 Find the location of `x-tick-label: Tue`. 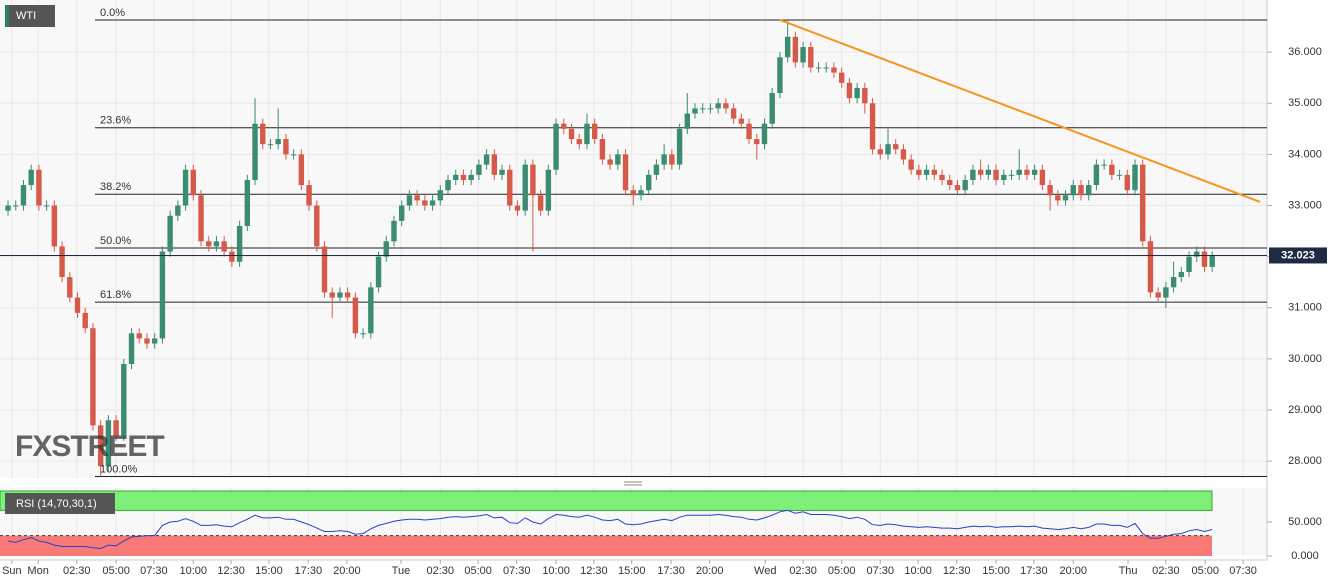

x-tick-label: Tue is located at coordinates (401, 571).